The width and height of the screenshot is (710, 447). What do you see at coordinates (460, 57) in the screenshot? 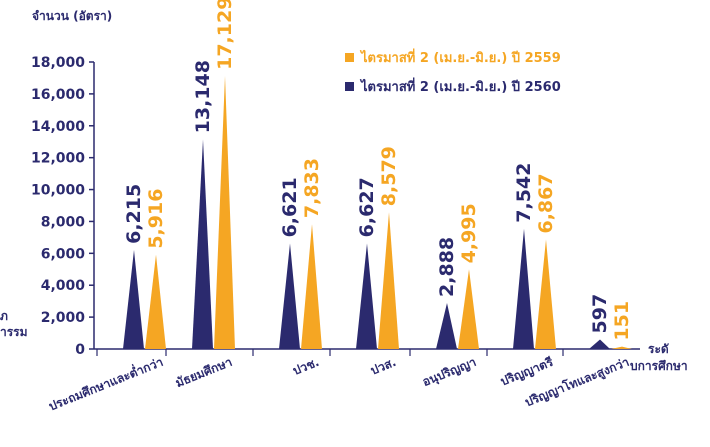
I see `legend-label: ไตรมาสที่ 2 (เม.ย.-มิ.ย.) ปี 2559` at bounding box center [460, 57].